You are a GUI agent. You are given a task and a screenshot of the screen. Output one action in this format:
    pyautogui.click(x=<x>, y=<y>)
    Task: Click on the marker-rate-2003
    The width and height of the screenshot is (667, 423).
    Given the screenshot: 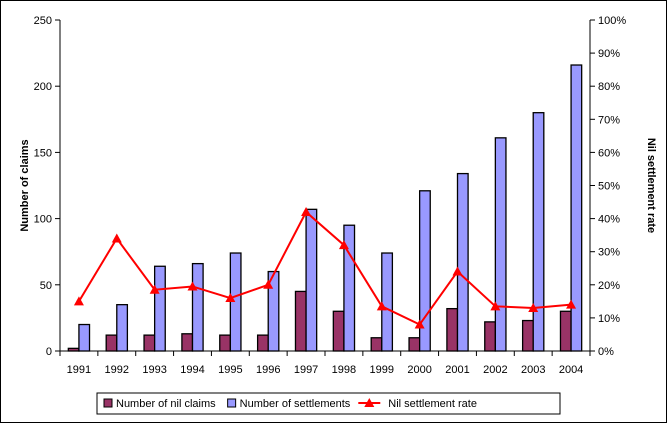 What is the action you would take?
    pyautogui.click(x=533, y=307)
    